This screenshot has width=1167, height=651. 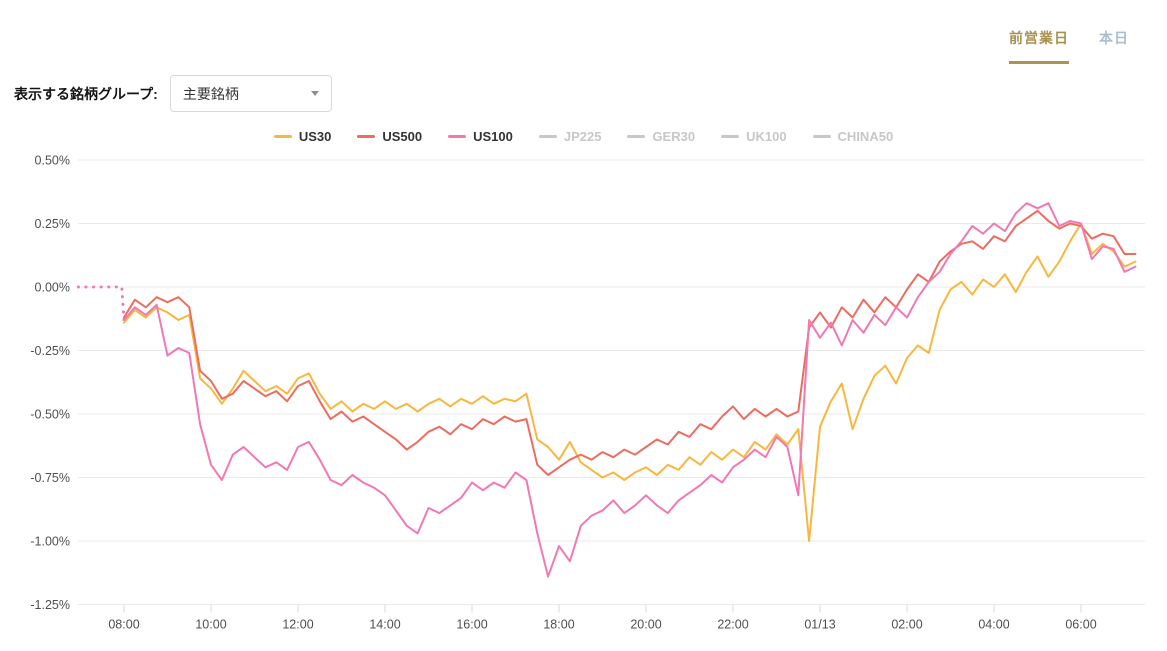 I want to click on svg-text: 16:00, so click(x=471, y=625).